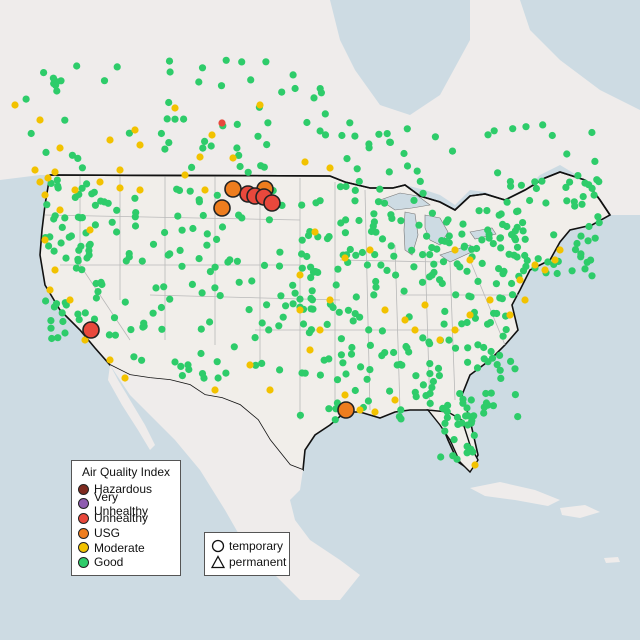 The height and width of the screenshot is (640, 640). What do you see at coordinates (400, 57) in the screenshot?
I see `hudson-bay` at bounding box center [400, 57].